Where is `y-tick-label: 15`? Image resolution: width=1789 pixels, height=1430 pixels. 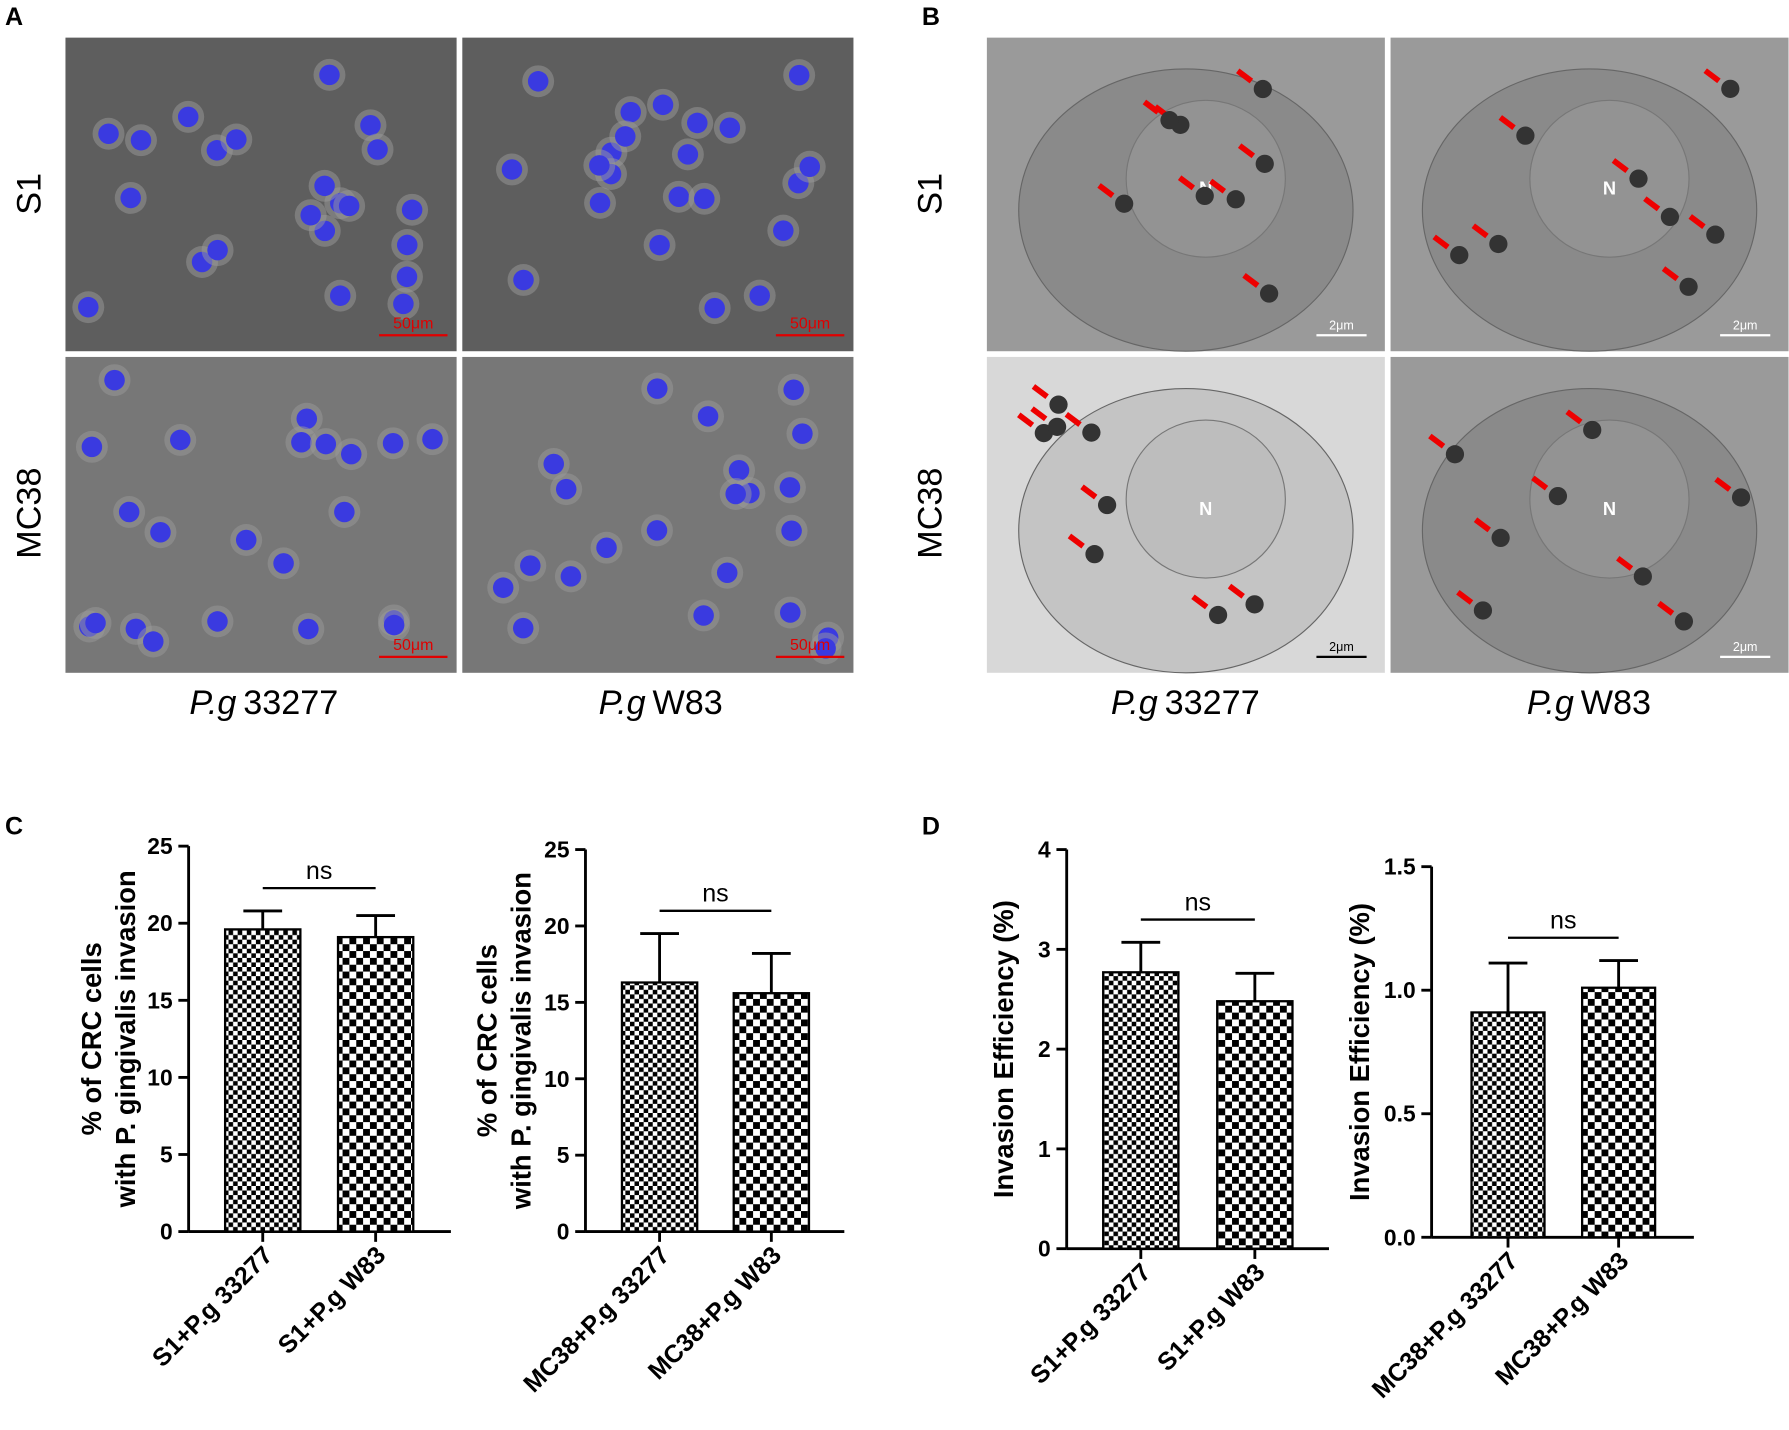
y-tick-label: 15 is located at coordinates (160, 1000).